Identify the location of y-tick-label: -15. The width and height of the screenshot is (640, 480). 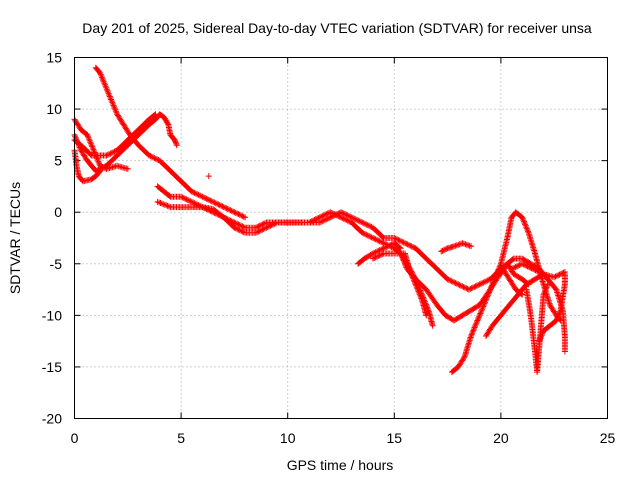
(52, 367).